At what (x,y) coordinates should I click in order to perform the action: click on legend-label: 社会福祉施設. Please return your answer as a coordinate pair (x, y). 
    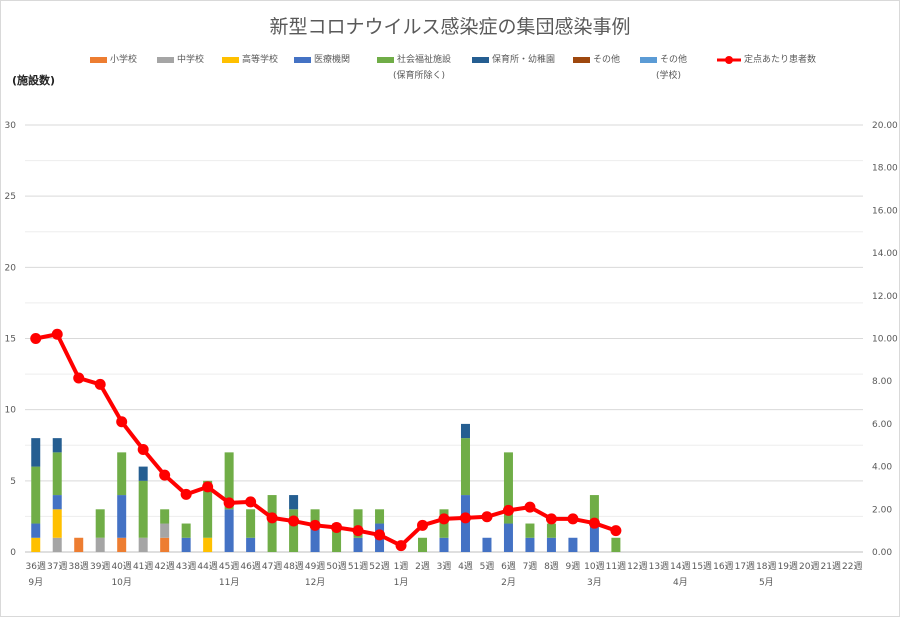
    Looking at the image, I should click on (424, 60).